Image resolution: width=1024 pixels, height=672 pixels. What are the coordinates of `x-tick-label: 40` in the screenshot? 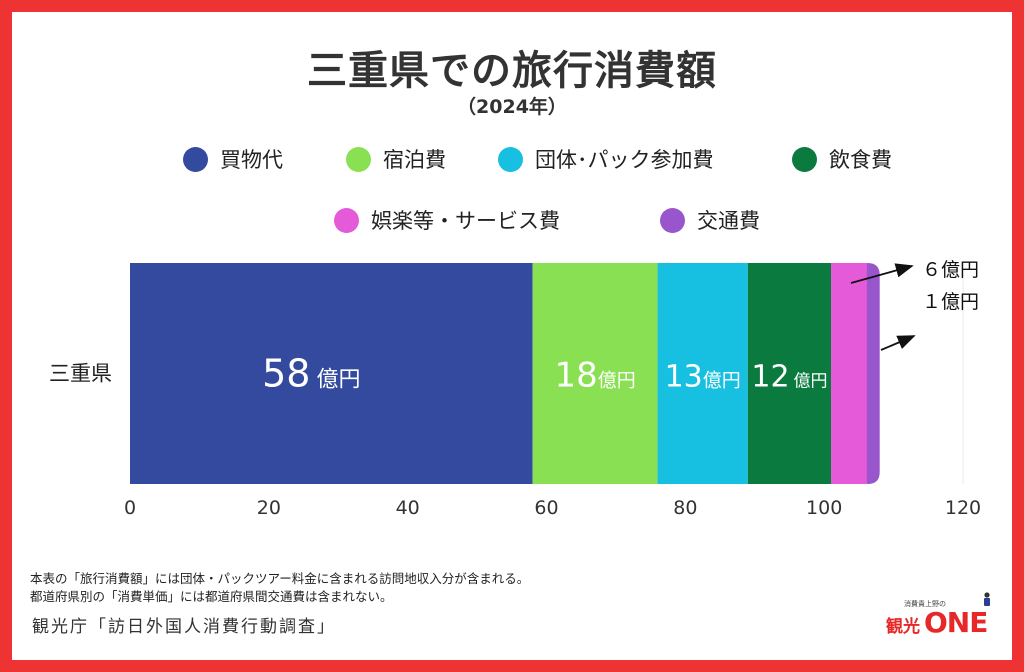 It's located at (408, 508).